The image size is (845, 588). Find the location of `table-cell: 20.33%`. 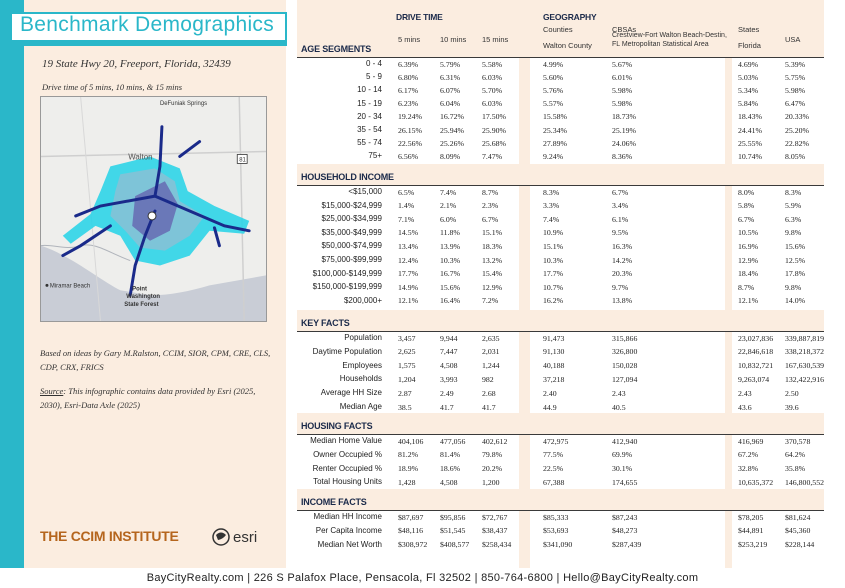

table-cell: 20.33% is located at coordinates (797, 117).